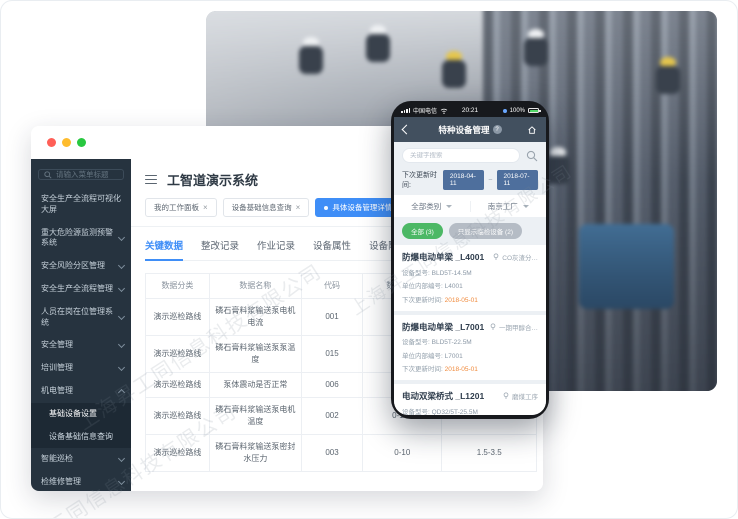  What do you see at coordinates (422, 231) in the screenshot?
I see `filter-chip-all: 全部 (3)` at bounding box center [422, 231].